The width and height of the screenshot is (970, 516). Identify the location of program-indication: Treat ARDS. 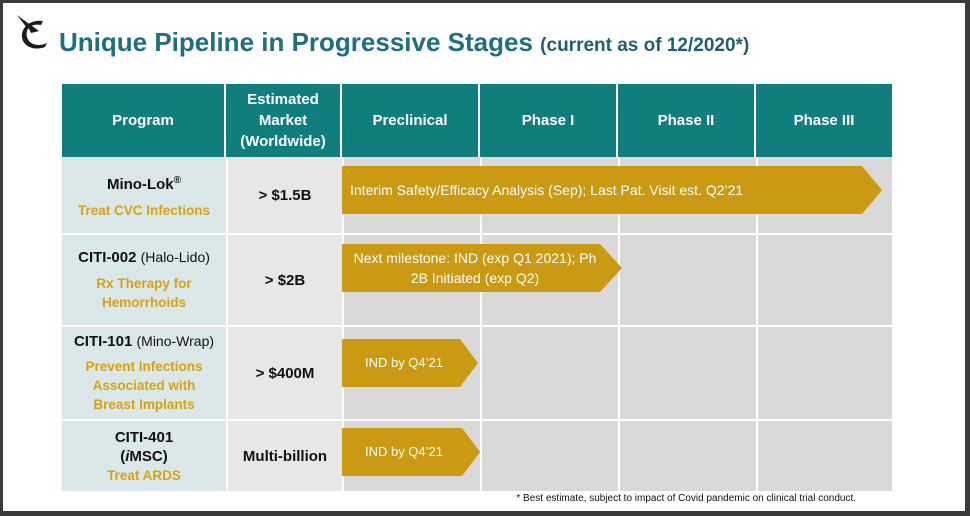
(144, 475).